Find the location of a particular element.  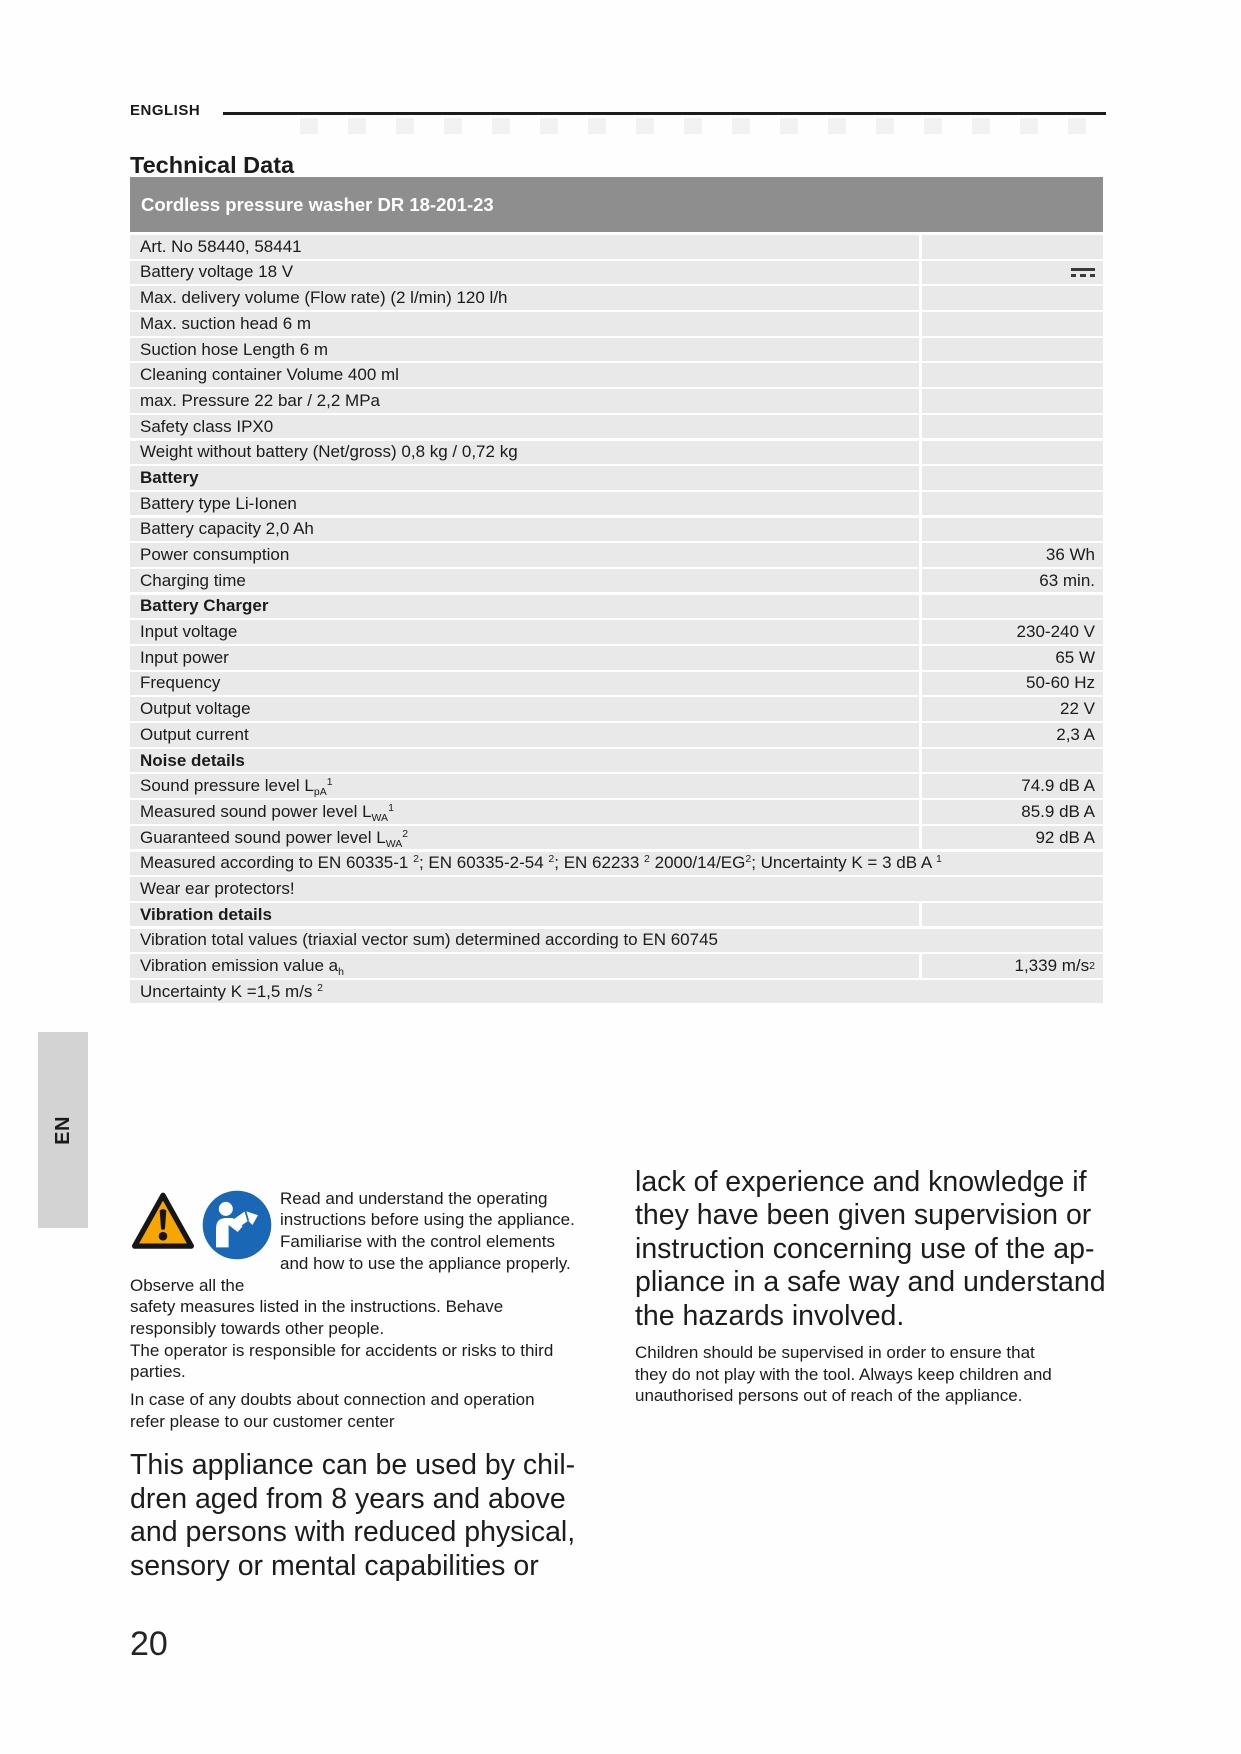

row-value: 22 V is located at coordinates (1011, 709).